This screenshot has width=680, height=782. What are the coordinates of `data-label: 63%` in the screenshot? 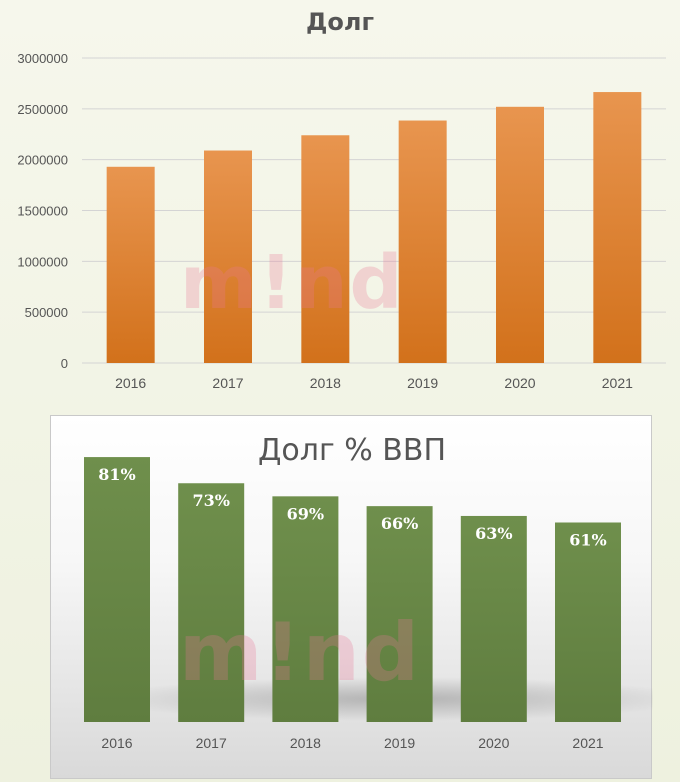 It's located at (493, 533).